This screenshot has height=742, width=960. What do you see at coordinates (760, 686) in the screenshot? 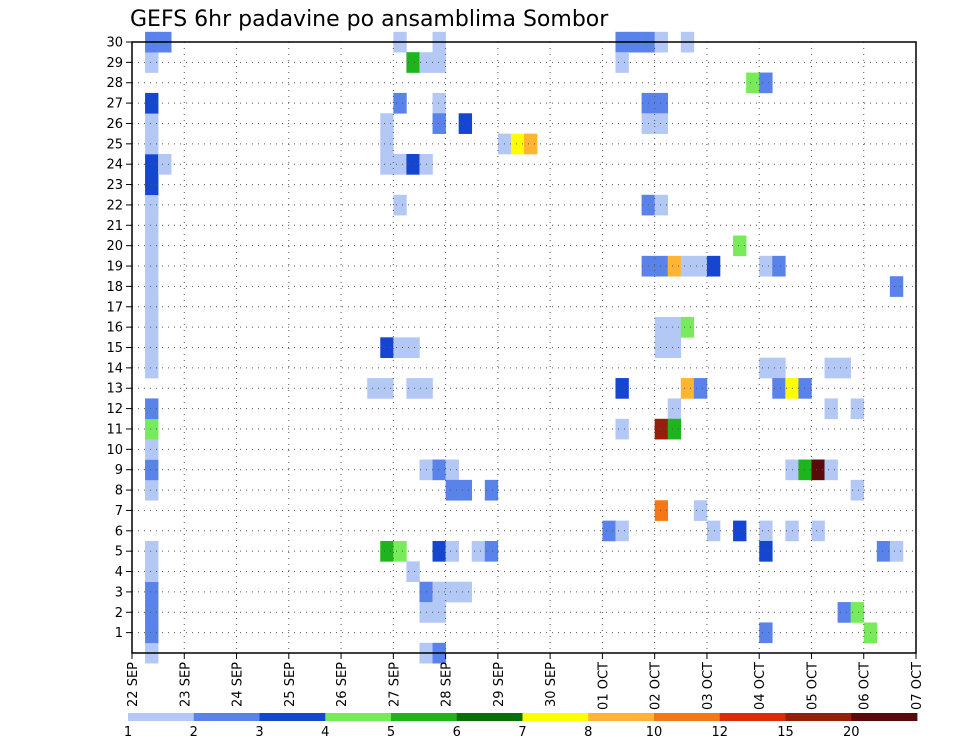
I see `x-tick-label: 04 OCT` at bounding box center [760, 686].